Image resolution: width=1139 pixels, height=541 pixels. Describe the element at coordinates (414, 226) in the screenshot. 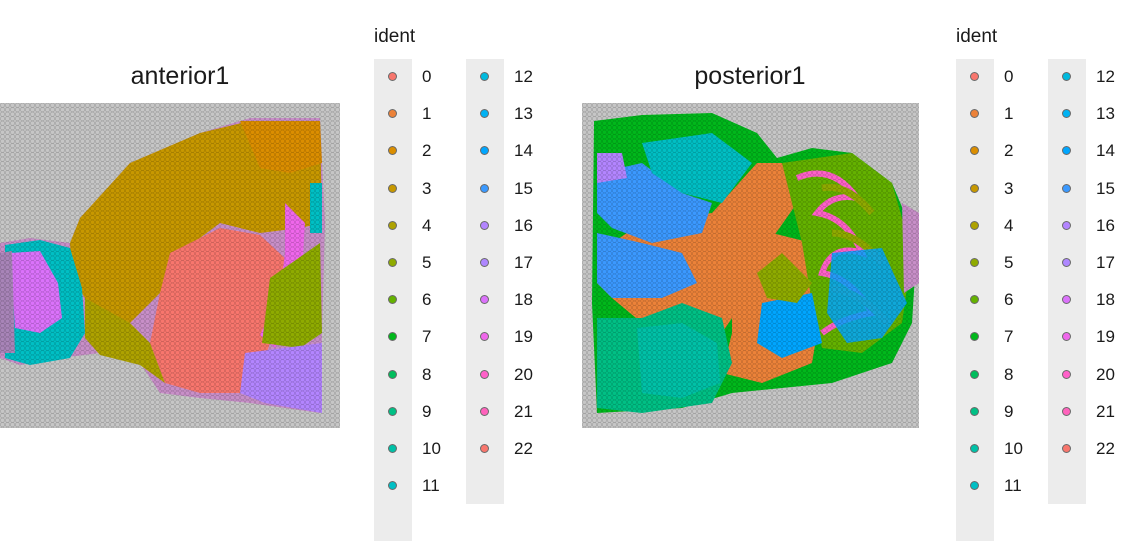

I see `anterior-legend-item-4: 4` at that location.